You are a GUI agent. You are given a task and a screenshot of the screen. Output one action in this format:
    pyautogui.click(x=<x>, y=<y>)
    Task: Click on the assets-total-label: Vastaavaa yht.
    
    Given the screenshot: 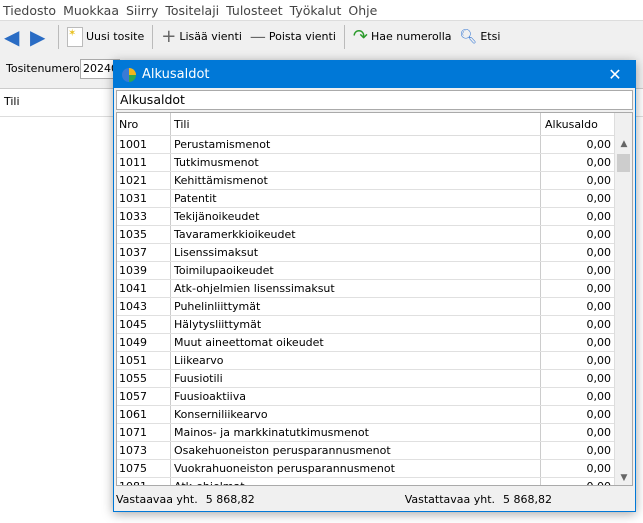 What is the action you would take?
    pyautogui.click(x=157, y=499)
    